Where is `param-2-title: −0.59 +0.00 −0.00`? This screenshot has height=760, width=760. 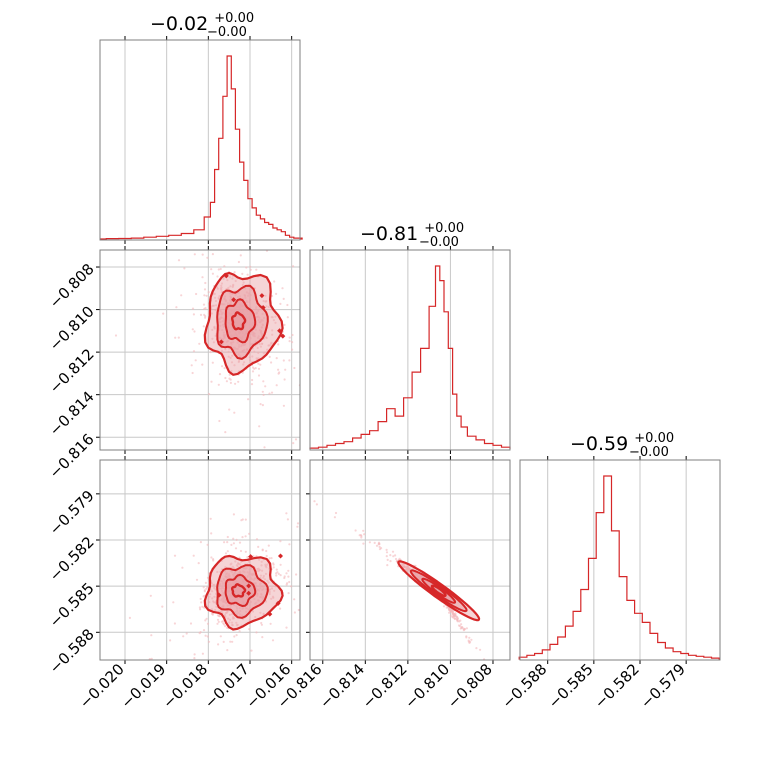 param-2-title: −0.59 +0.00 −0.00 is located at coordinates (625, 442).